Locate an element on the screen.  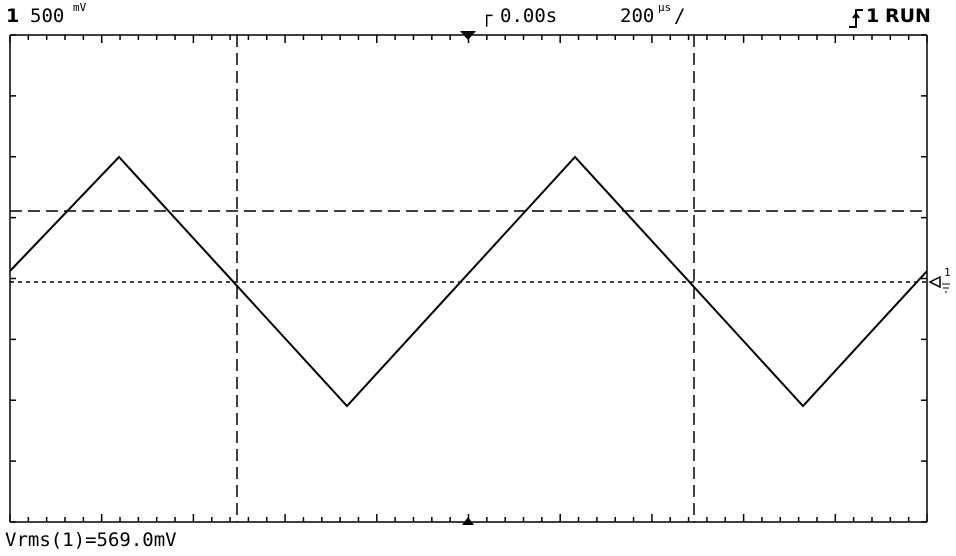
time-offset: 0.00s is located at coordinates (529, 16).